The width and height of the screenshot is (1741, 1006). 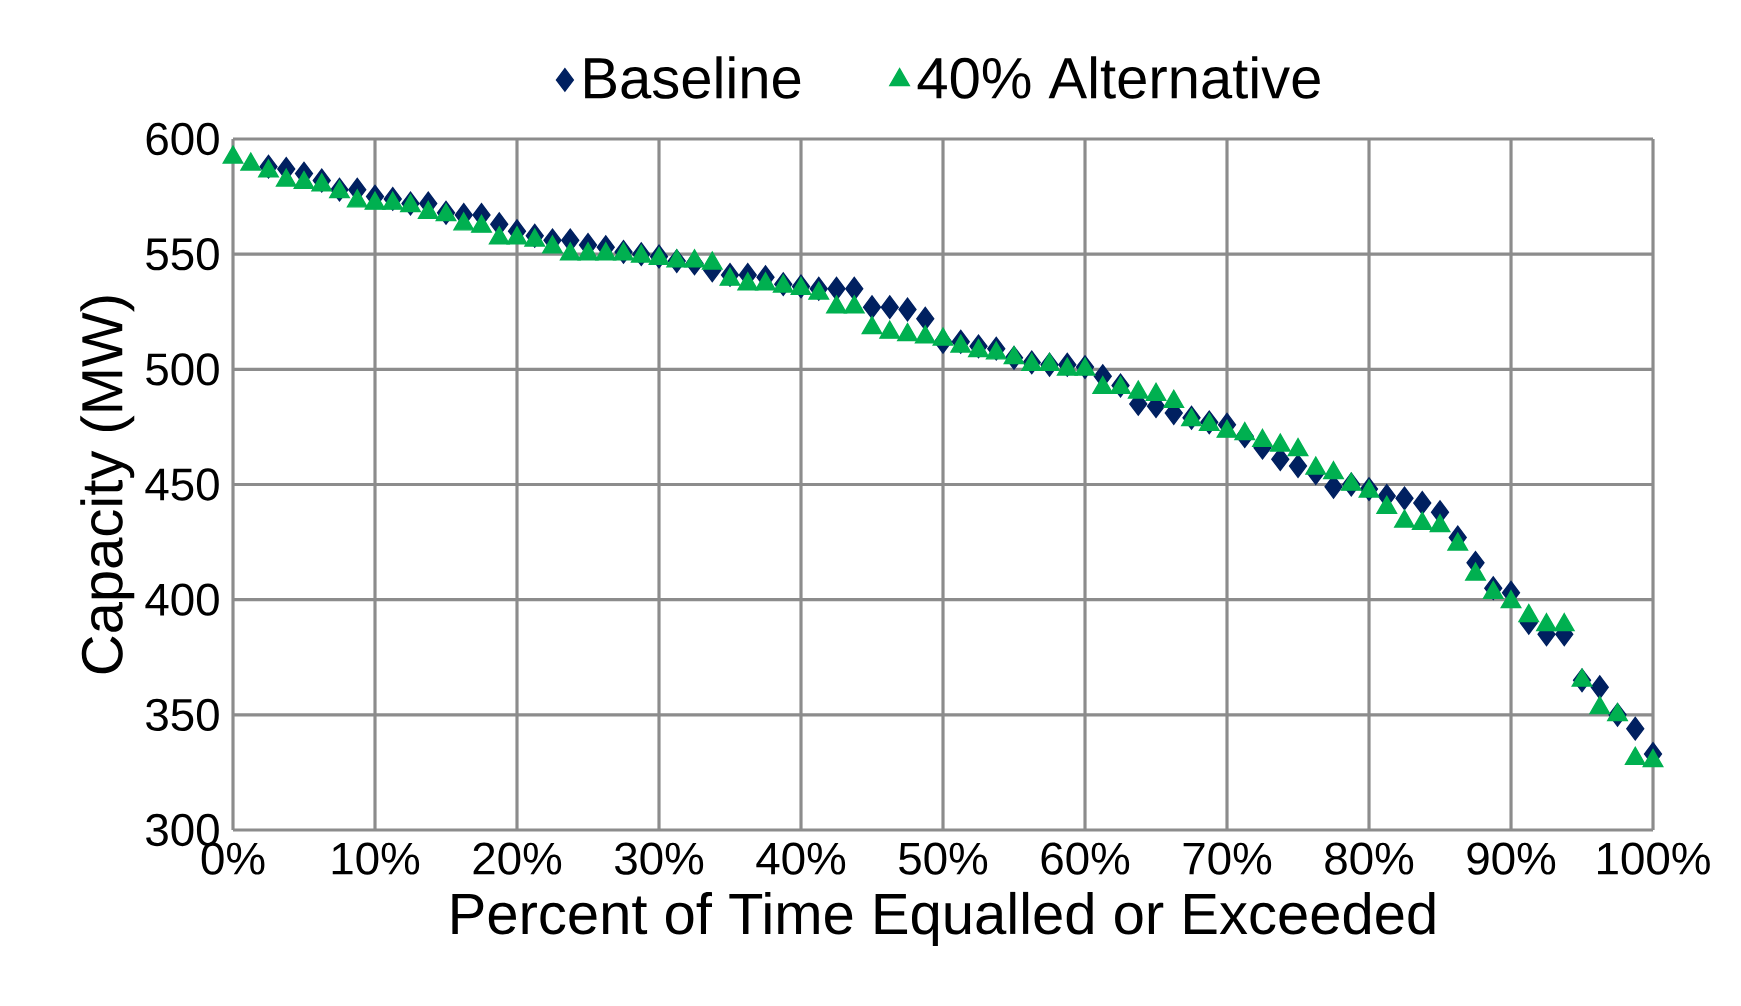 I want to click on x-tick-label: 70%, so click(x=1227, y=858).